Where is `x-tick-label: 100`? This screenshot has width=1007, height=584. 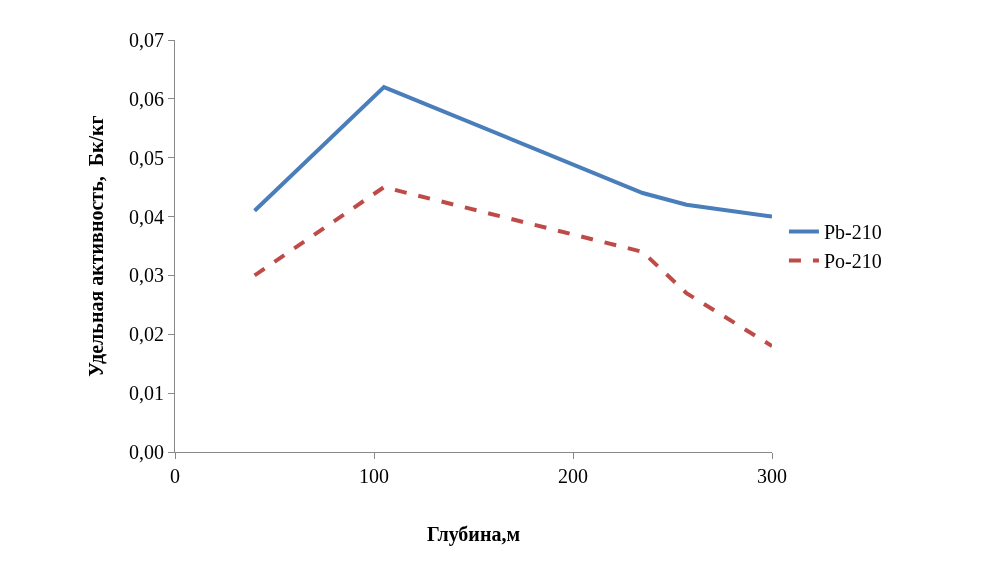 x-tick-label: 100 is located at coordinates (374, 476).